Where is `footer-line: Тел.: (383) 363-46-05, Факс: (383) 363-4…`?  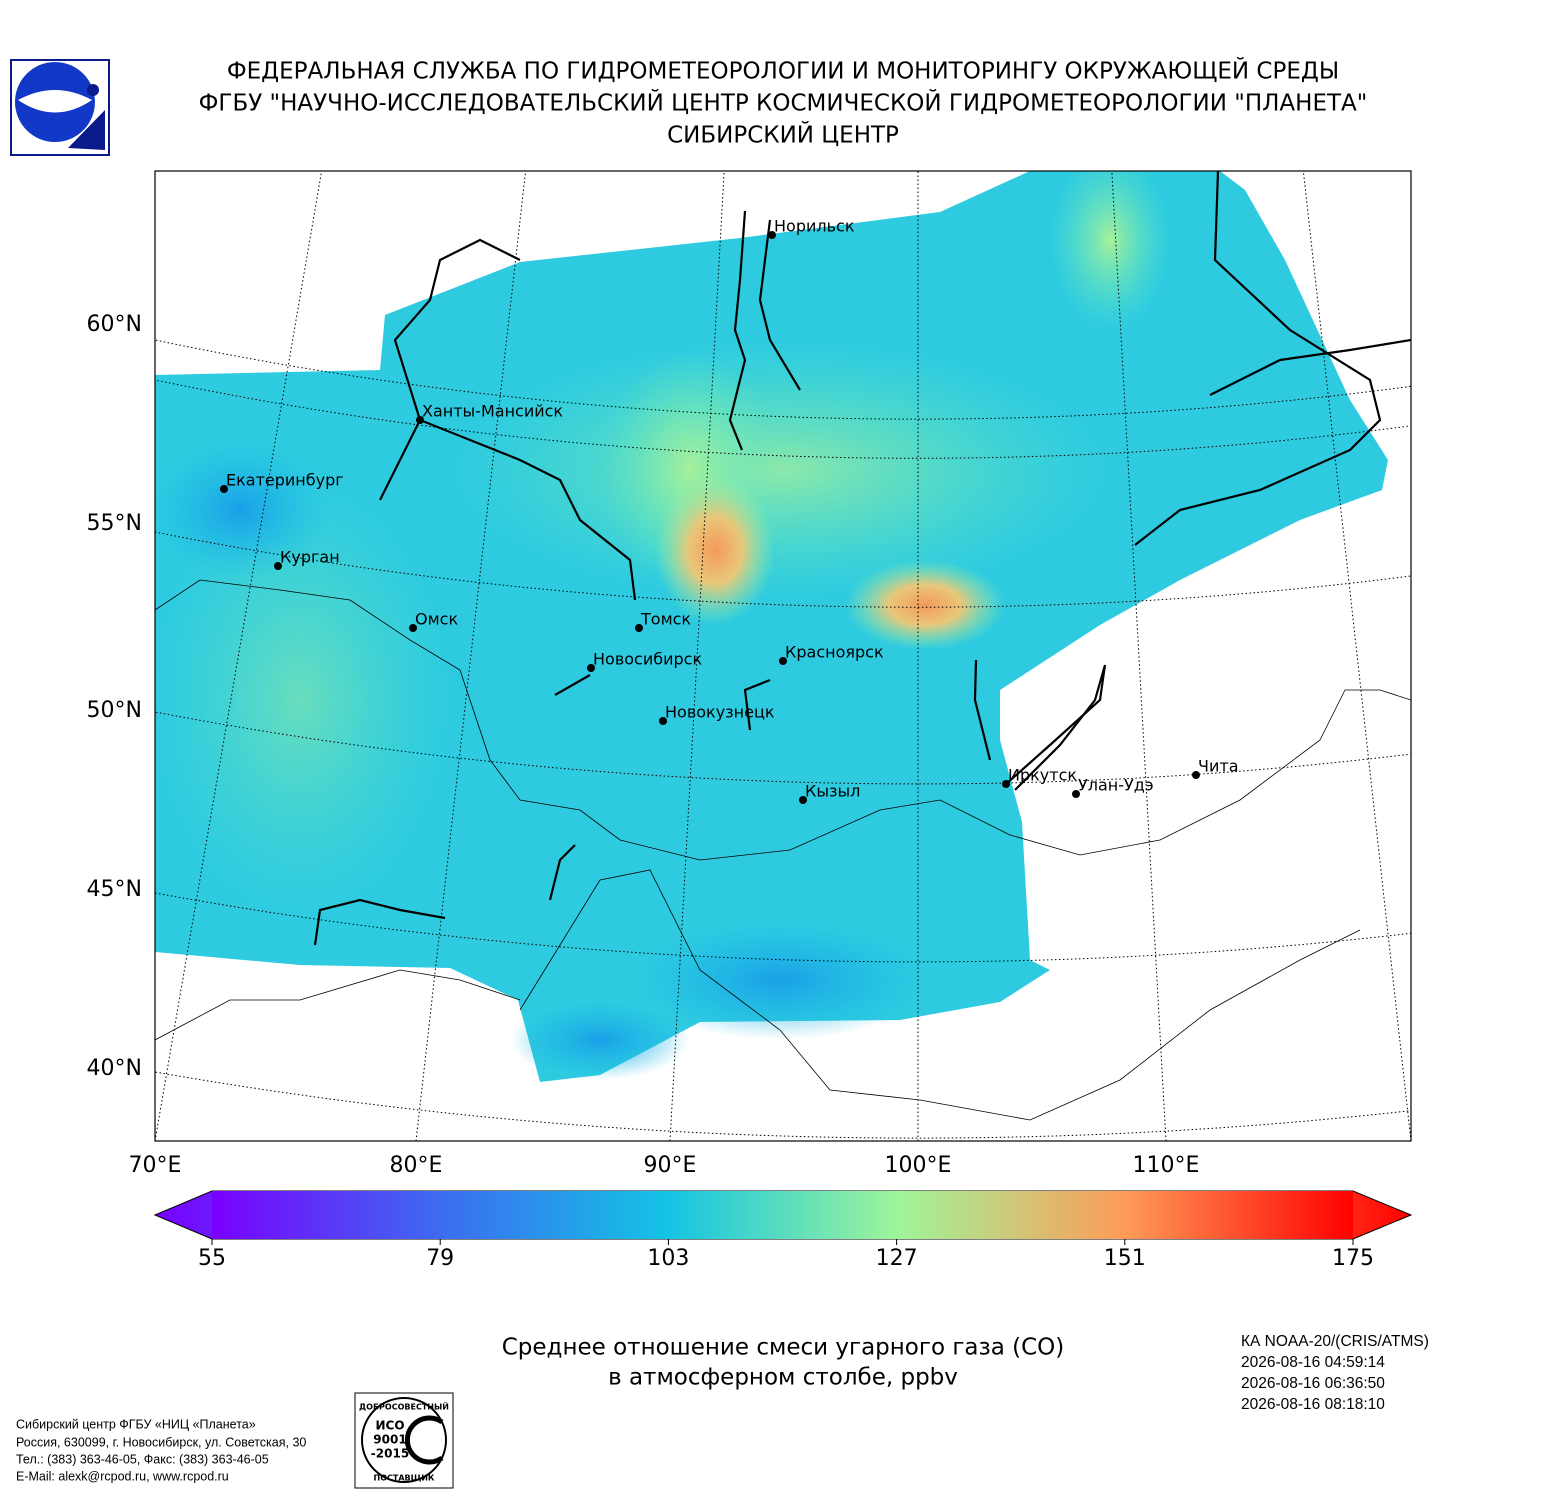
footer-line: Тел.: (383) 363-46-05, Факс: (383) 363-4… is located at coordinates (142, 1459).